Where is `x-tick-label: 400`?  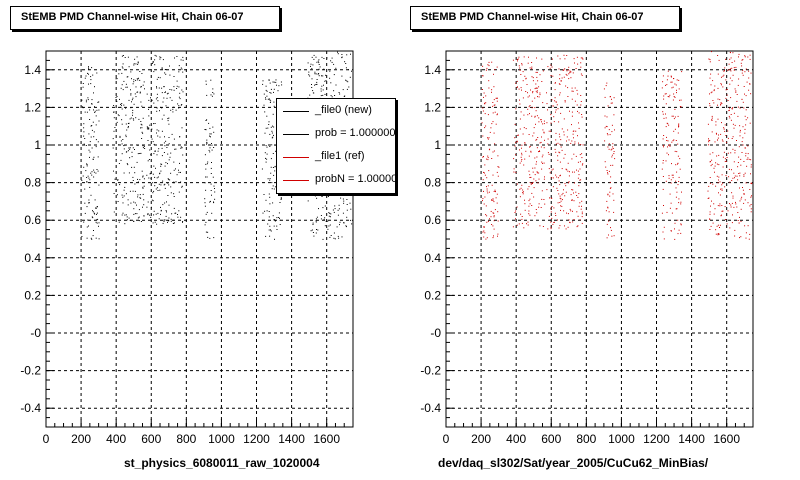
x-tick-label: 400 is located at coordinates (516, 439).